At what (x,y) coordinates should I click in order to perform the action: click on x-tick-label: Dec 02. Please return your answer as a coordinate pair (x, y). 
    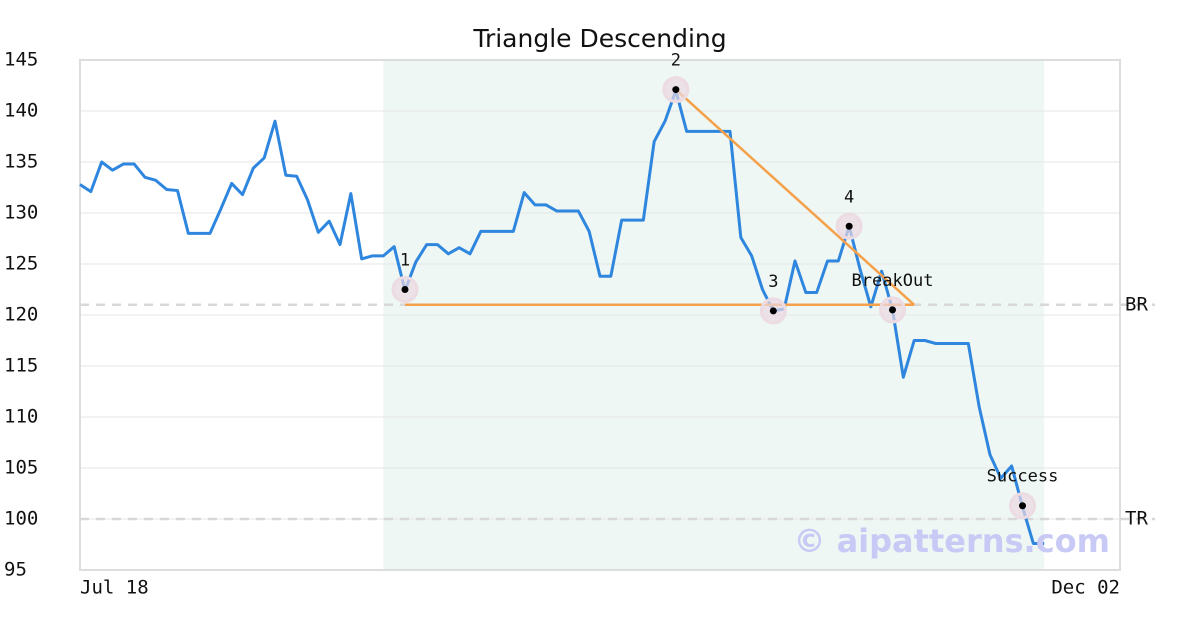
    Looking at the image, I should click on (1085, 588).